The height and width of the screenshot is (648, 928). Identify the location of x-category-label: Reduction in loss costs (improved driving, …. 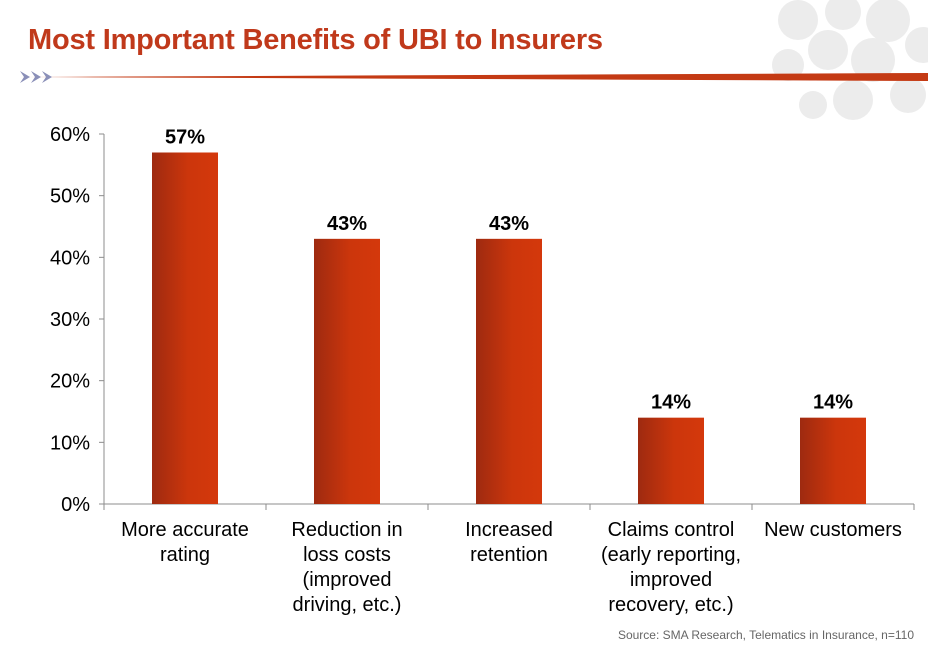
(346, 567).